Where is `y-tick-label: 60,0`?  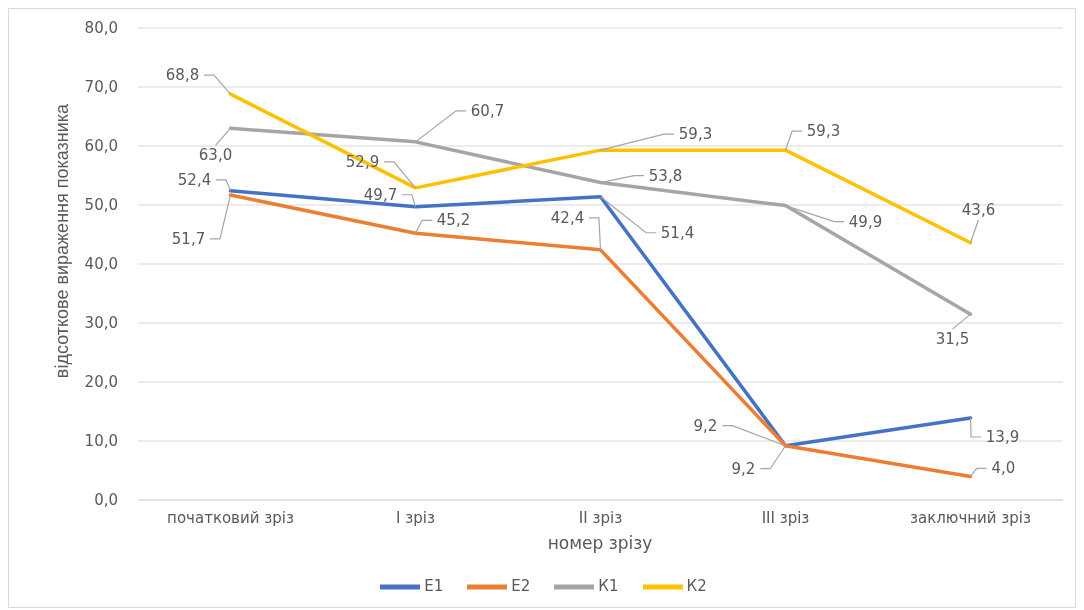
y-tick-label: 60,0 is located at coordinates (101, 146).